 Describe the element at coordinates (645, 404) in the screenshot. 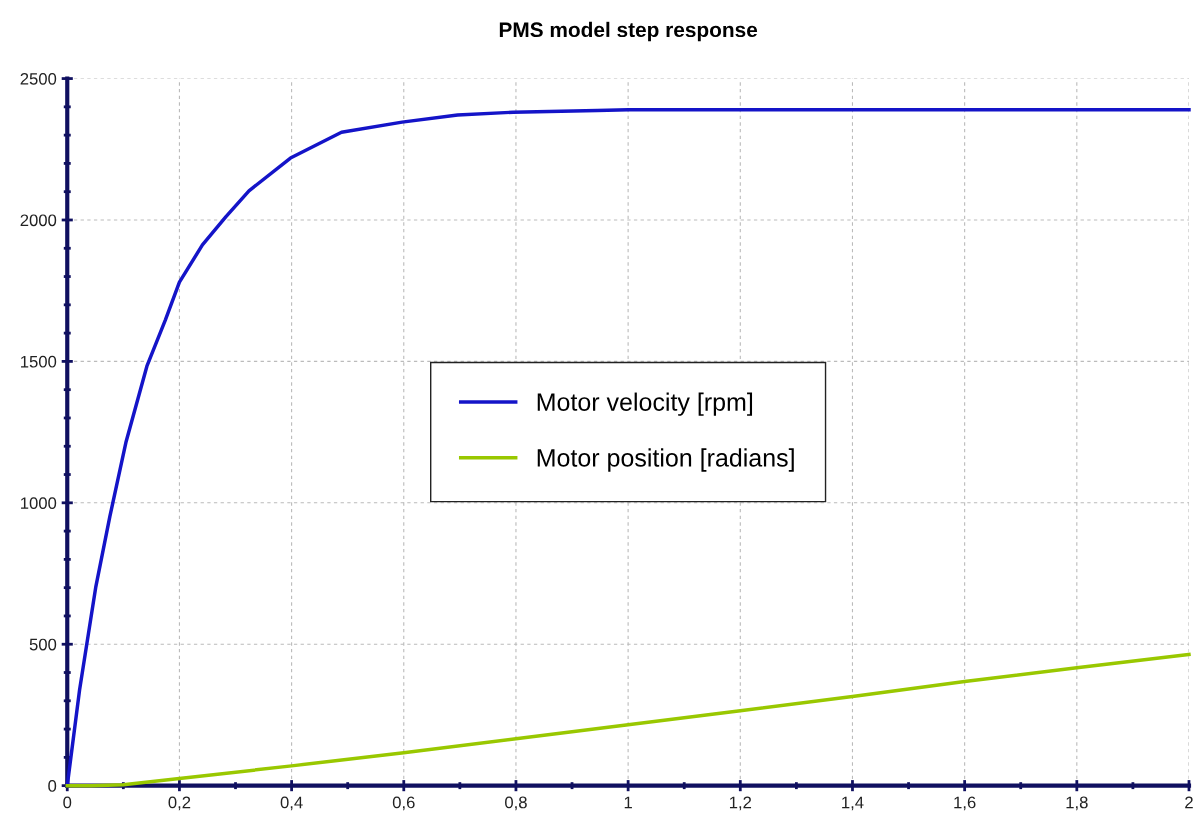

I see `legend-label: Motor velocity [rpm]` at that location.